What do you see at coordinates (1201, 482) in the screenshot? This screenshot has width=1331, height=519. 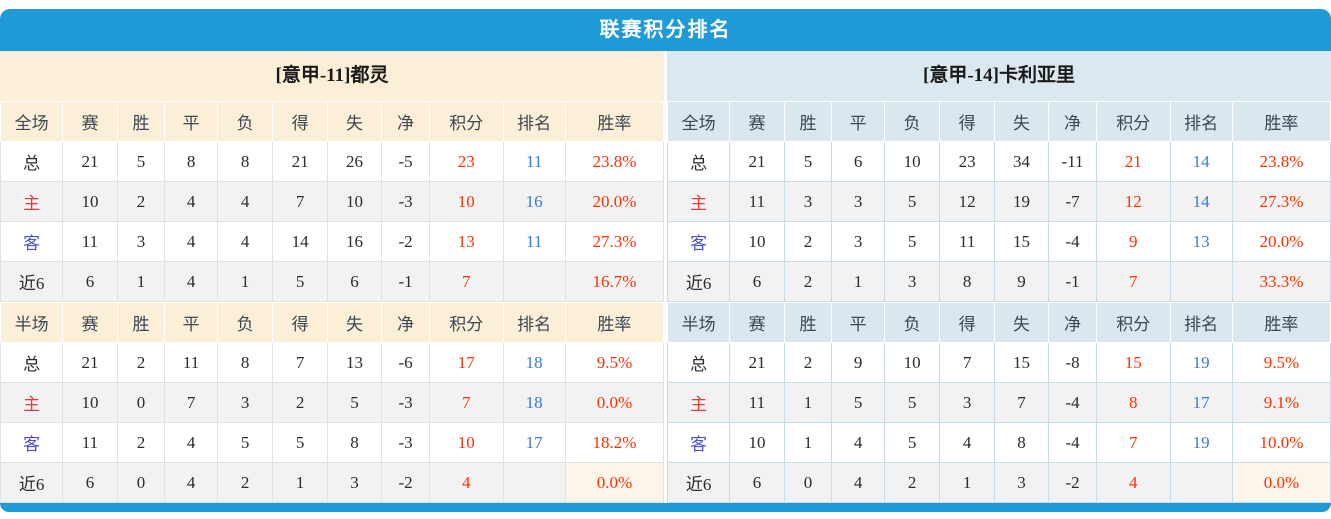 I see `rank-cell` at bounding box center [1201, 482].